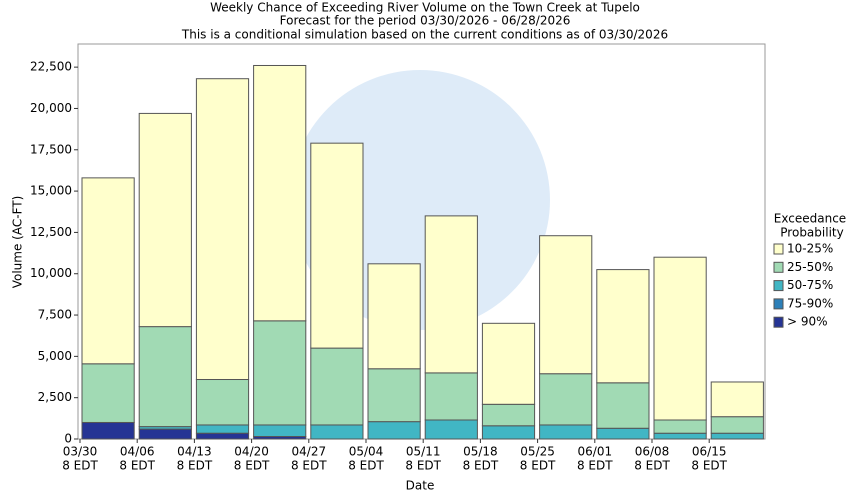  Describe the element at coordinates (55, 315) in the screenshot. I see `y-tick-label: 7,500` at that location.